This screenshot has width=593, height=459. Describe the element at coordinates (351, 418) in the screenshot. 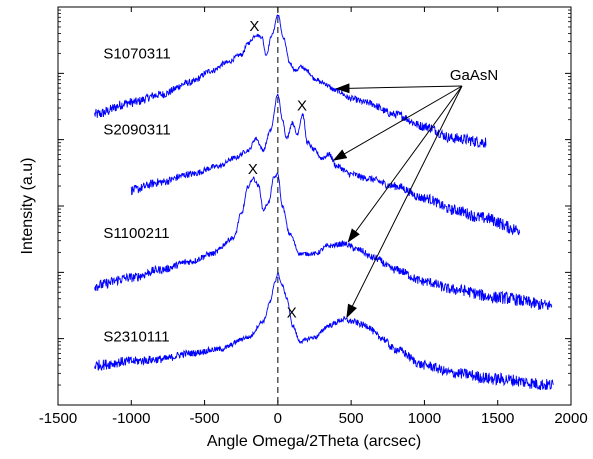

I see `x-tick-label: 500` at that location.